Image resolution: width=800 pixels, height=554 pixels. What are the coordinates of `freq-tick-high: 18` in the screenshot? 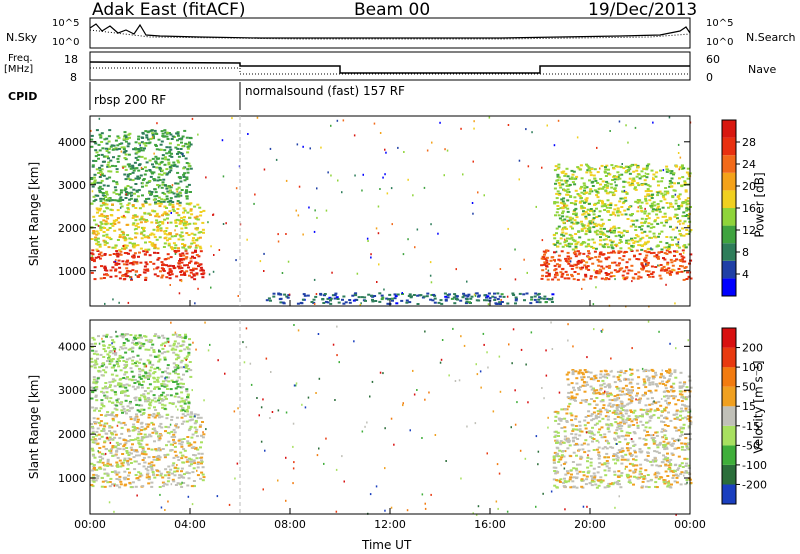 It's located at (71, 59).